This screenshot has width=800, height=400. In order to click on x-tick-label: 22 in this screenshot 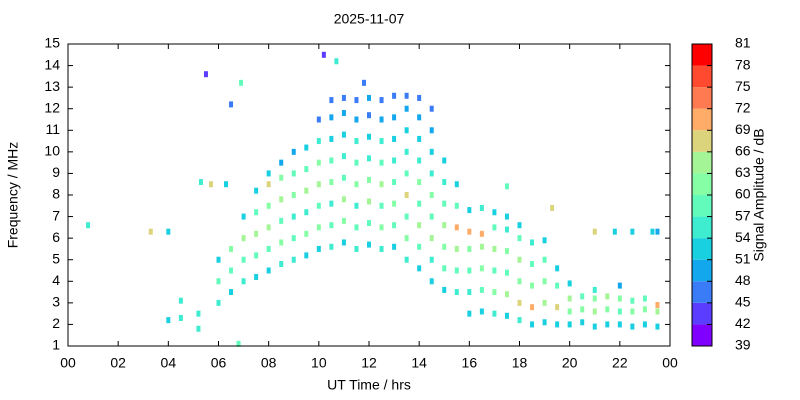, I will do `click(620, 363)`.